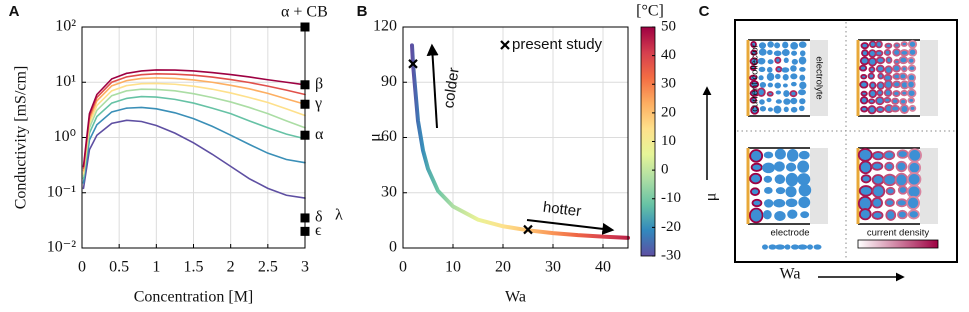 The width and height of the screenshot is (969, 312). Describe the element at coordinates (668, 112) in the screenshot. I see `colorbar-tick-label: 20` at that location.